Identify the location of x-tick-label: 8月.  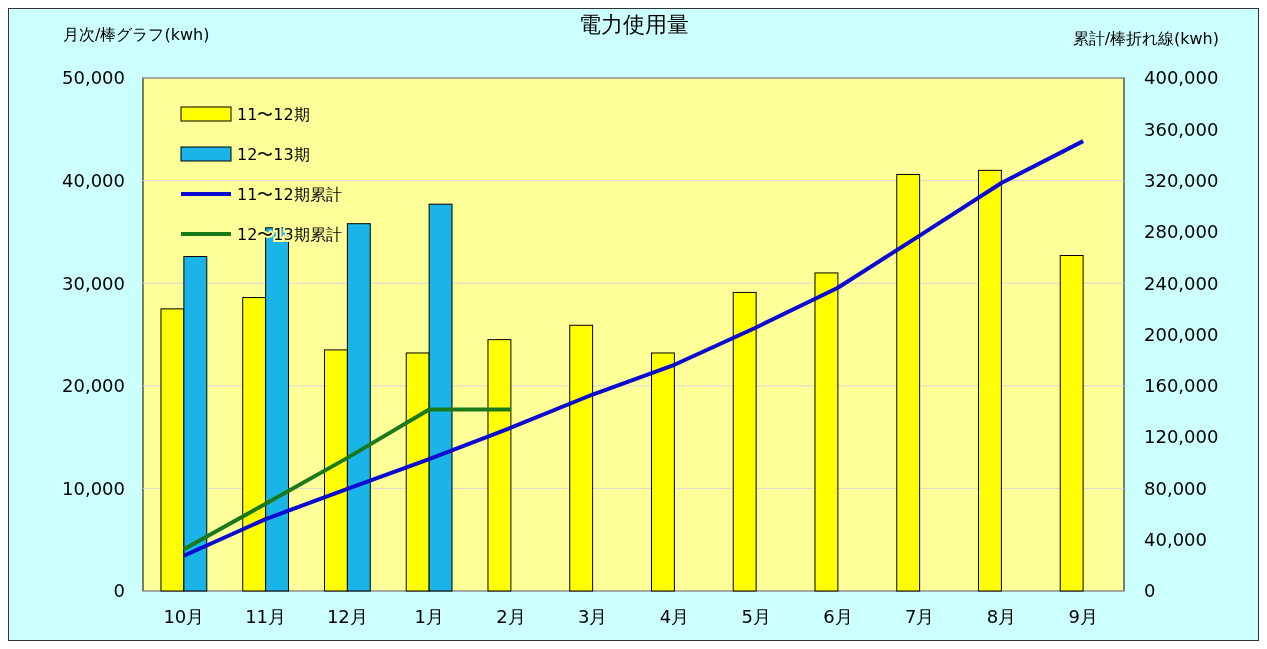
(1001, 616).